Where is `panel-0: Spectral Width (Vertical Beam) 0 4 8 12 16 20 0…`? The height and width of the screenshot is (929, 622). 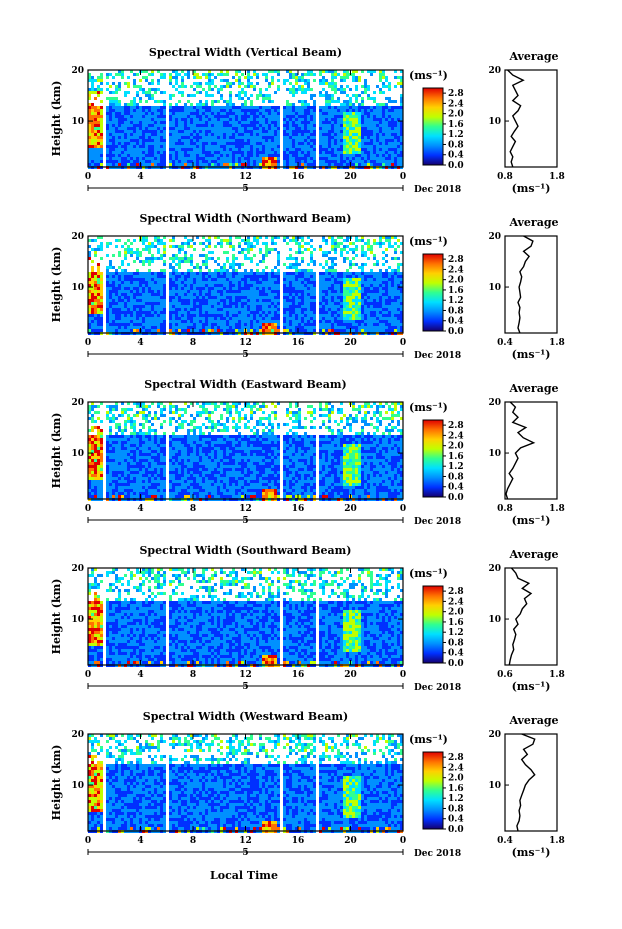 panel-0: Spectral Width (Vertical Beam) 0 4 8 12 16 20 0… is located at coordinates (307, 120).